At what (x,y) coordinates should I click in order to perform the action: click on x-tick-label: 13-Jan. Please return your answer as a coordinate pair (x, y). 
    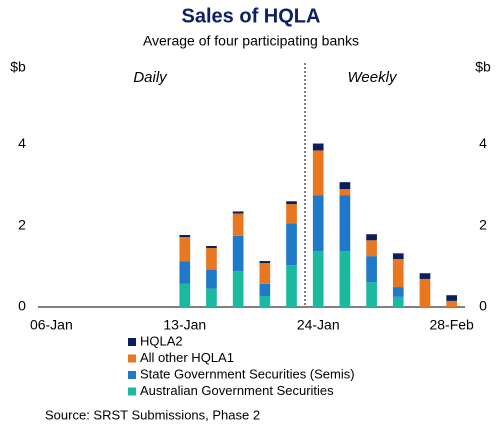
    Looking at the image, I should click on (184, 325).